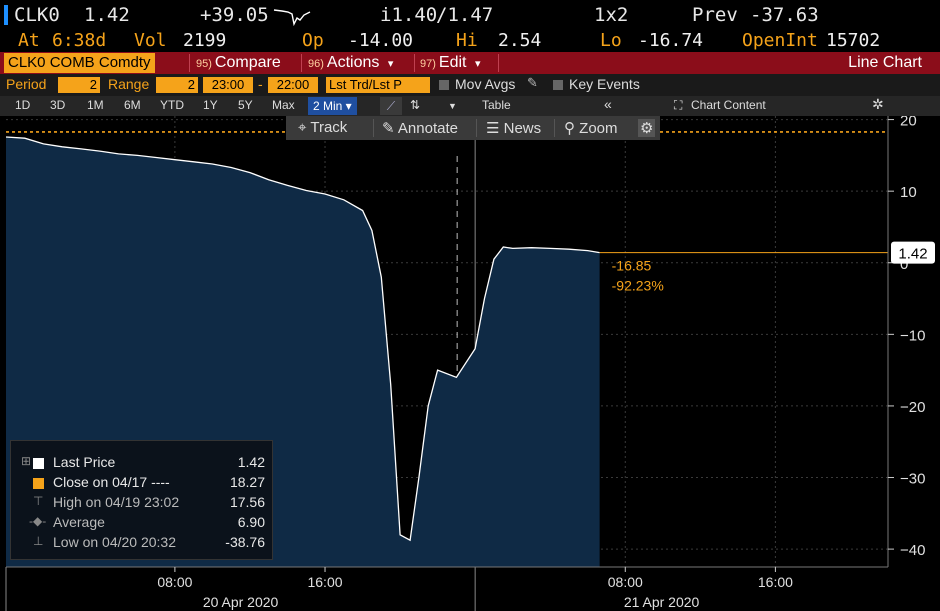 Image resolution: width=940 pixels, height=611 pixels. What do you see at coordinates (302, 127) in the screenshot?
I see `crosshair-icon: ⌖` at bounding box center [302, 127].